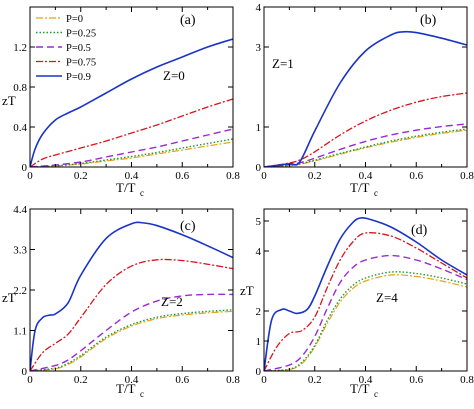 Image resolution: width=474 pixels, height=409 pixels. What do you see at coordinates (188, 226) in the screenshot?
I see `panel-label: (c)` at bounding box center [188, 226].